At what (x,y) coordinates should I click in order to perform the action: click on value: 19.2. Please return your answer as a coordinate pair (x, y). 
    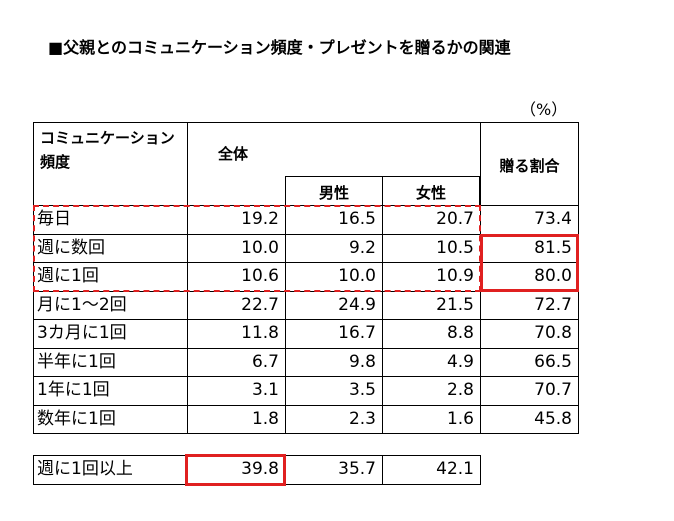
    Looking at the image, I should click on (260, 219).